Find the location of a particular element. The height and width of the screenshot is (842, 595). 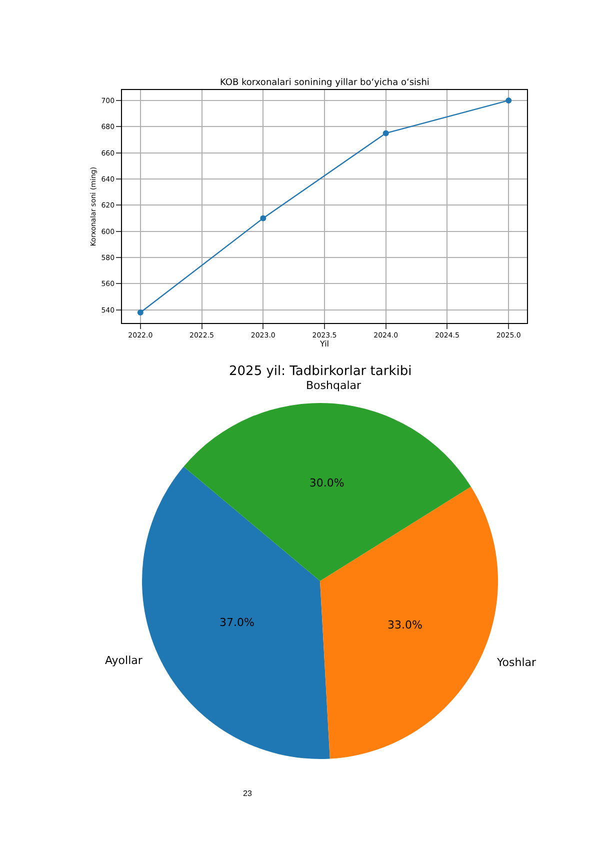

slice-label: Ayollar is located at coordinates (124, 660).